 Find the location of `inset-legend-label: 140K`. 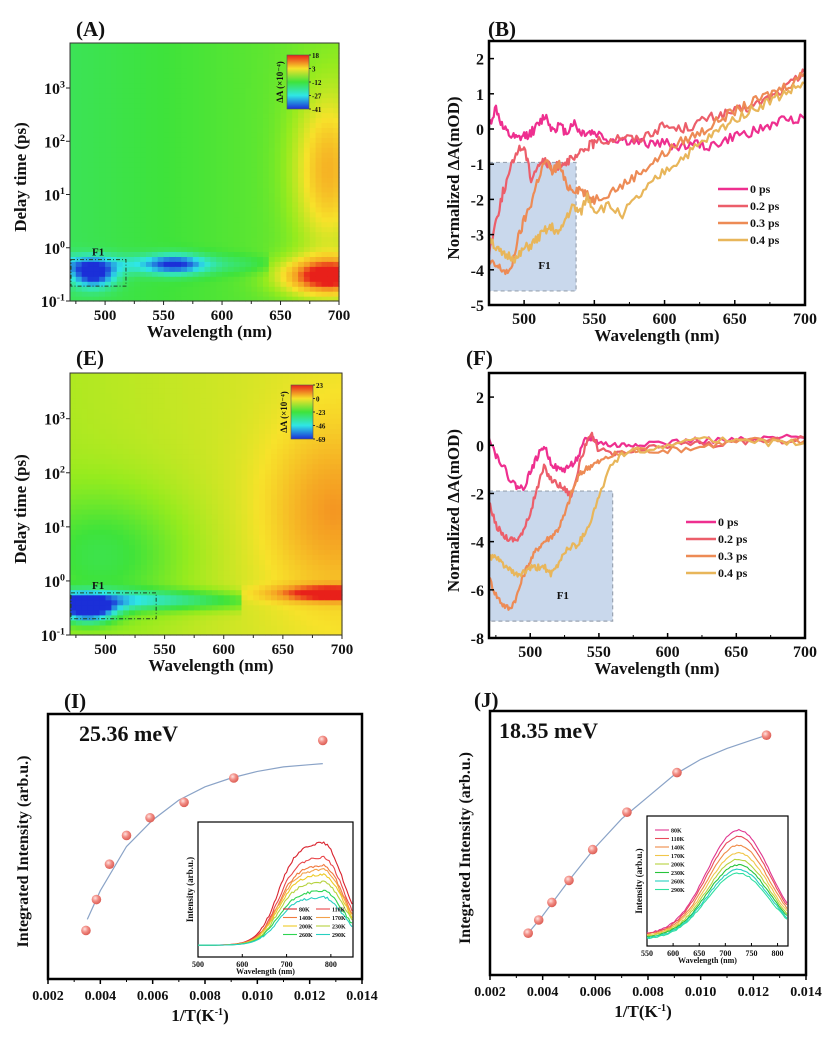

inset-legend-label: 140K is located at coordinates (306, 919).